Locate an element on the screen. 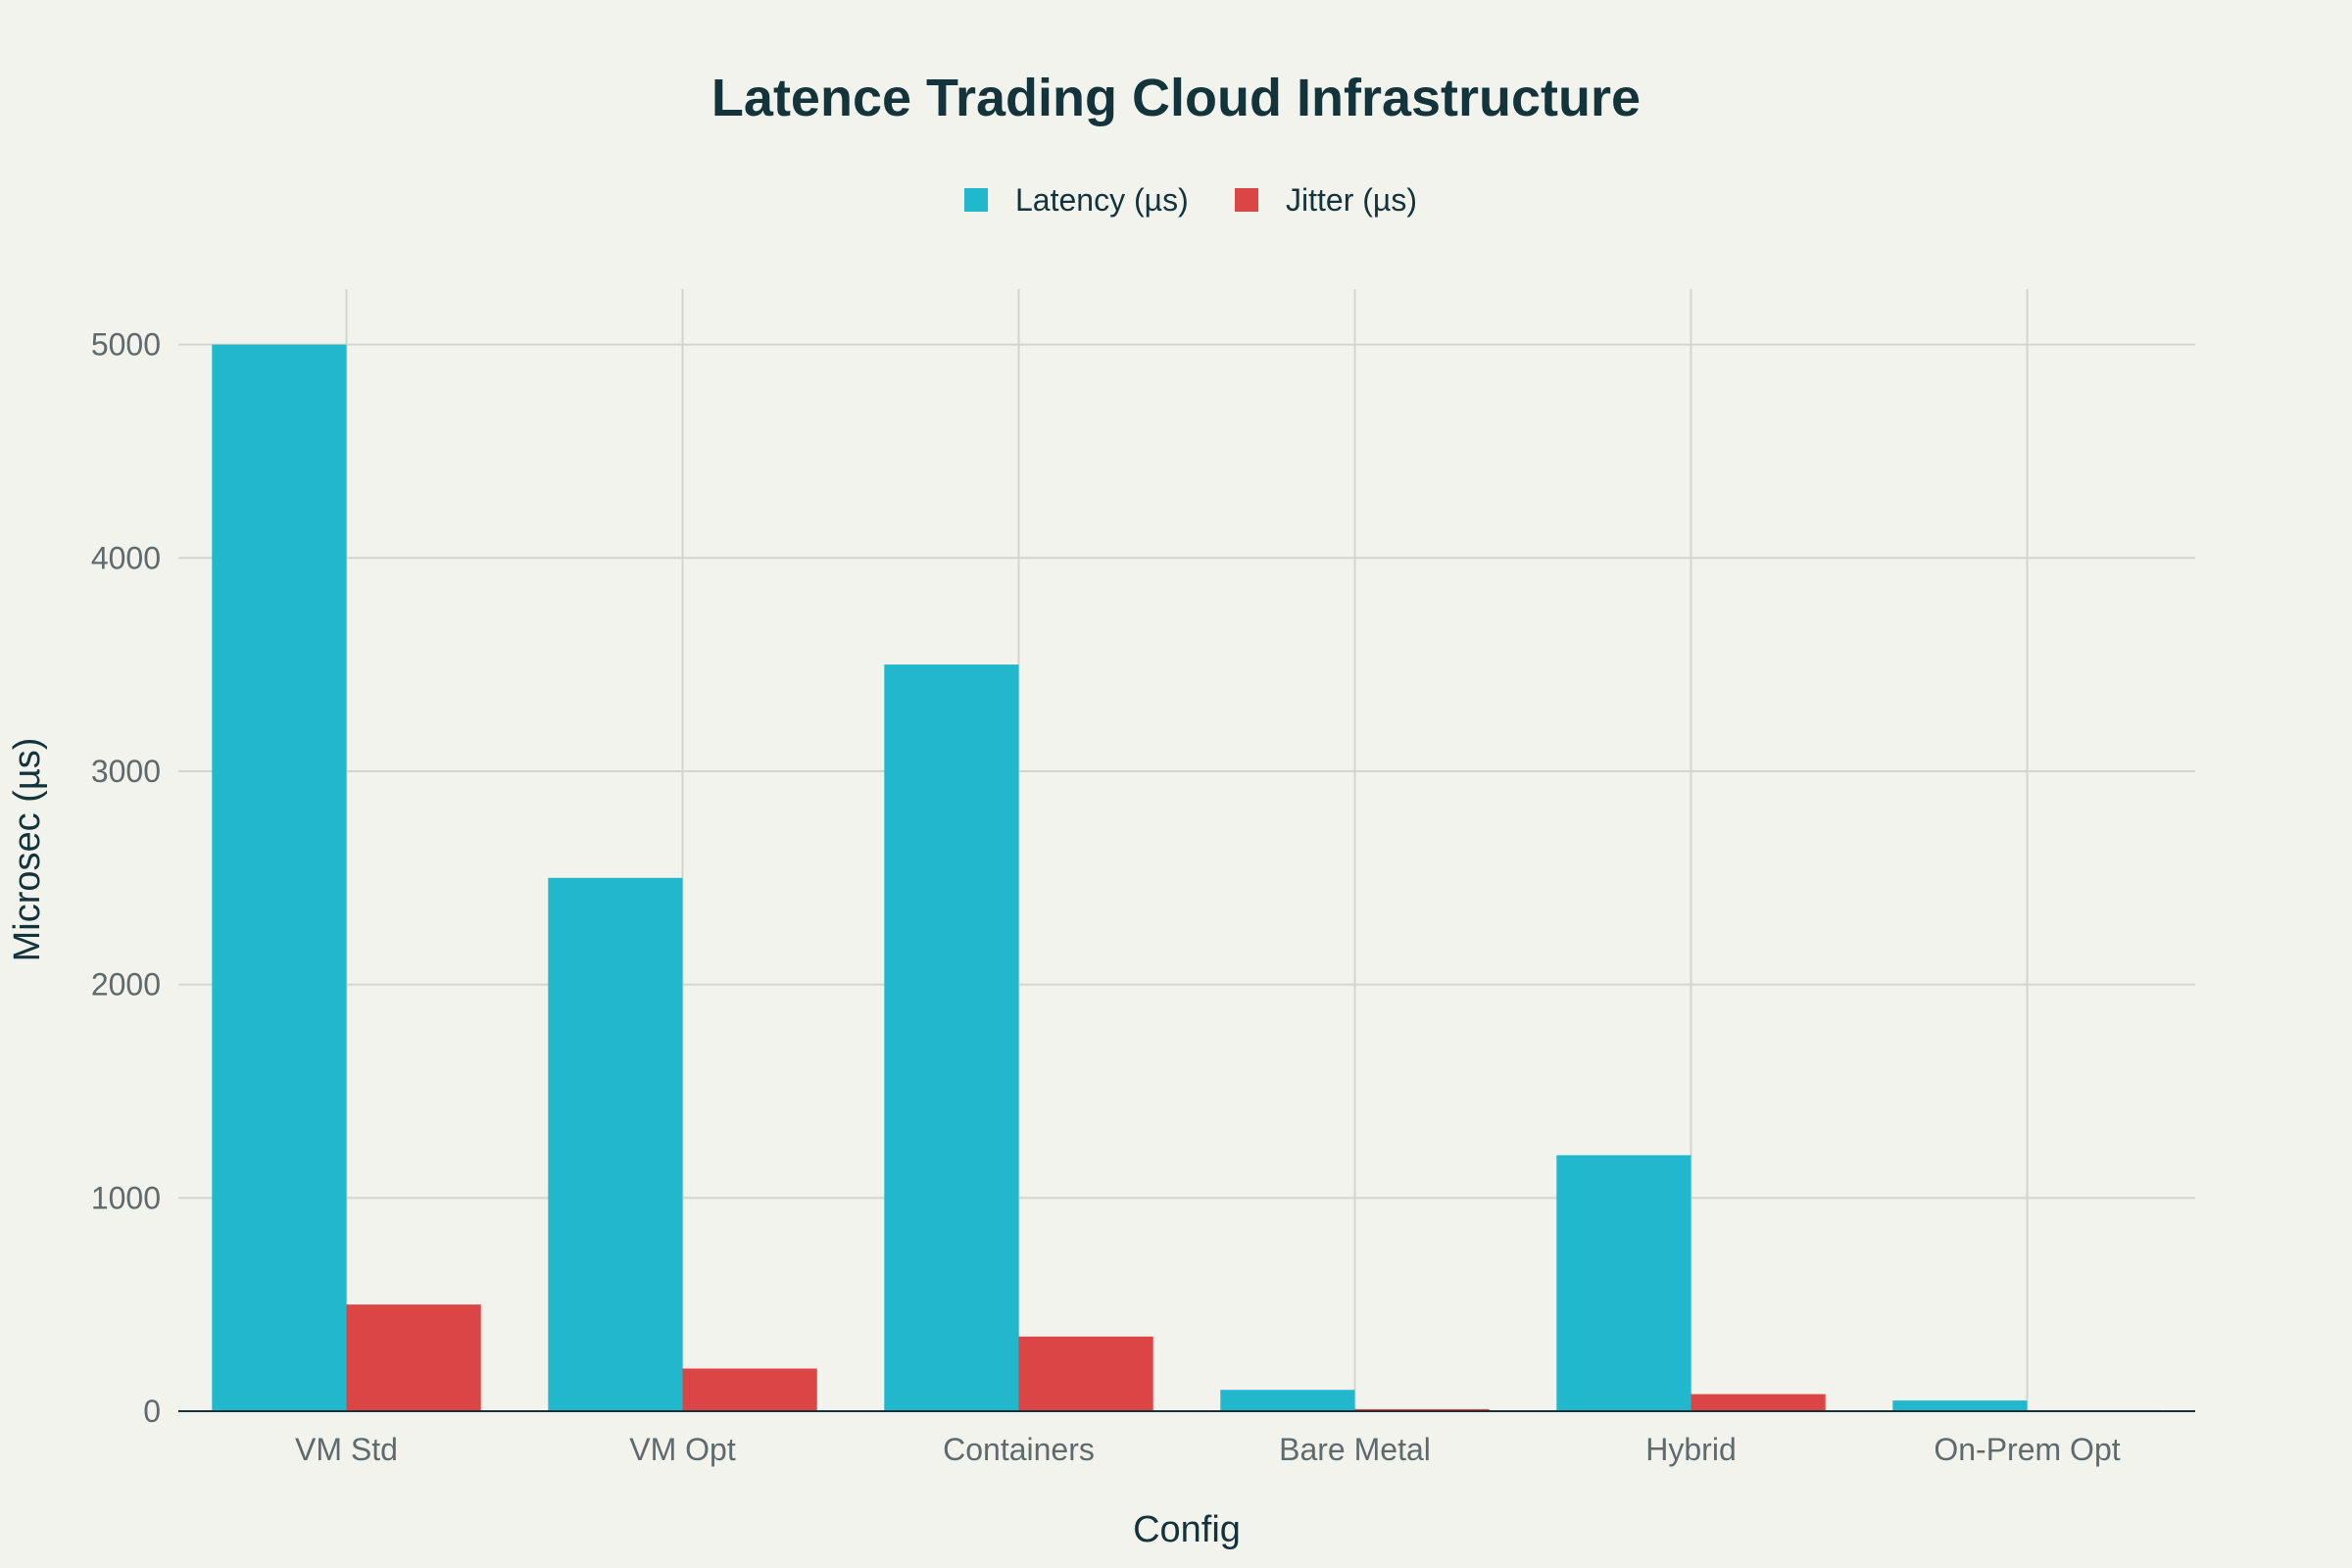 The image size is (2352, 1568). legend-swatch-jitter is located at coordinates (1246, 200).